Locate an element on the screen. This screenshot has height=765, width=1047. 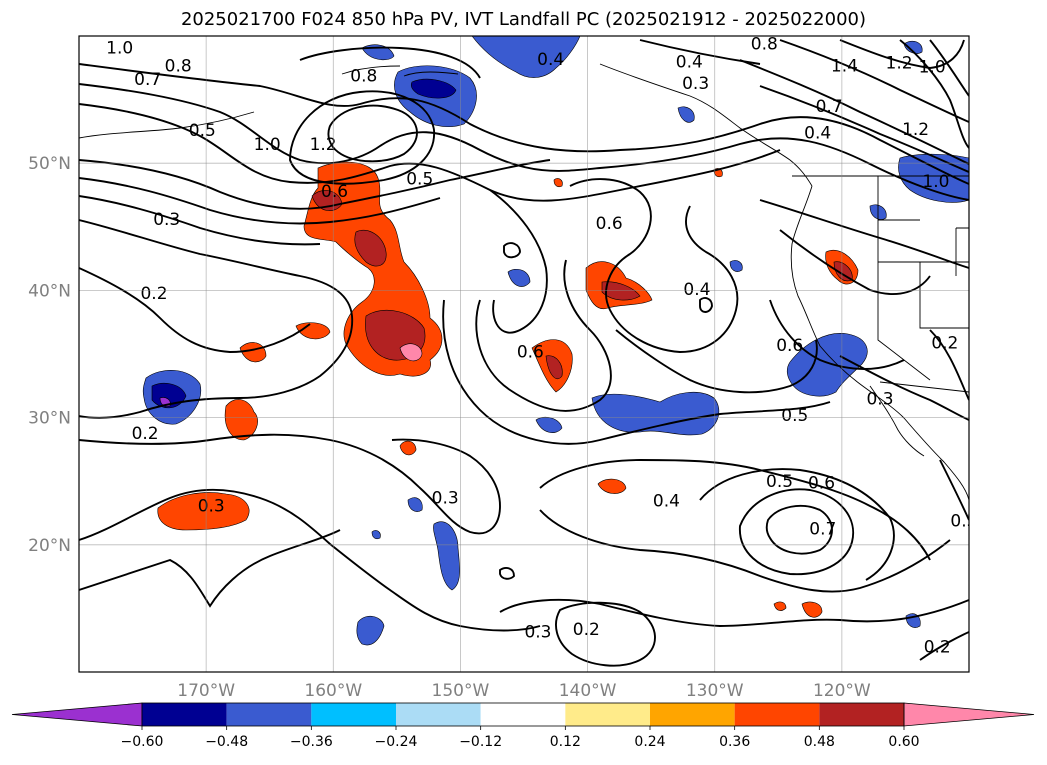
colorbar-tick-label: −0.60 is located at coordinates (142, 742).